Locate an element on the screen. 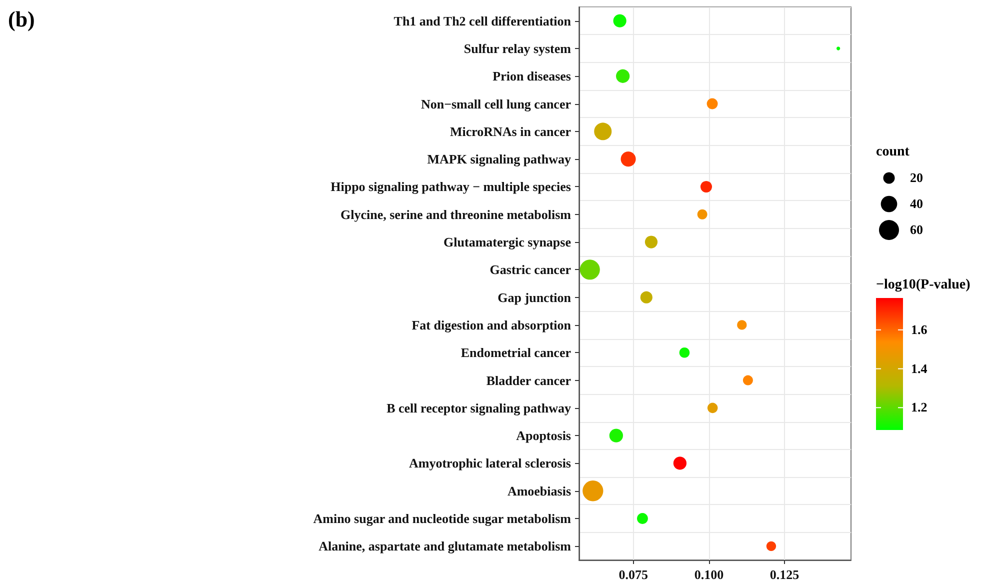  y-tick-label: Glutamatergic synapse is located at coordinates (508, 242).